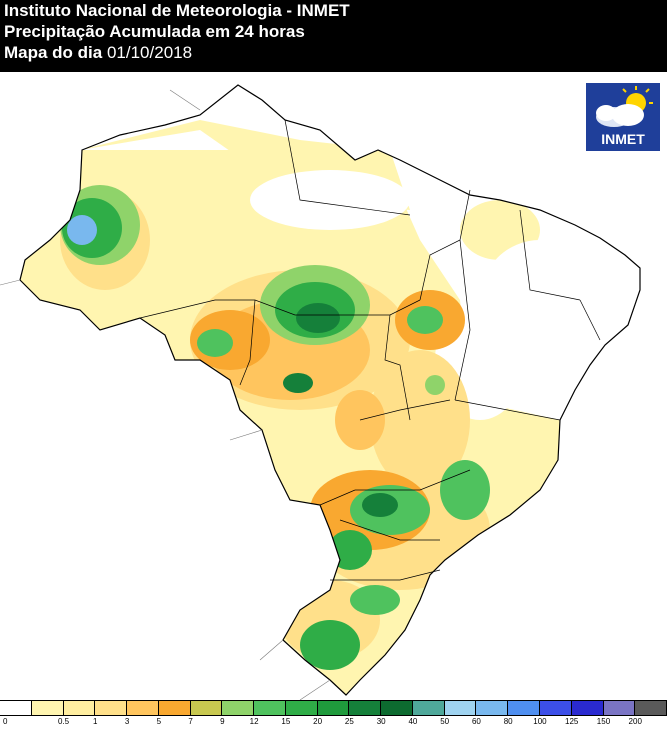 The height and width of the screenshot is (730, 667). What do you see at coordinates (154, 31) in the screenshot?
I see `header-product-title: Precipitação Acumulada em 24 horas` at bounding box center [154, 31].